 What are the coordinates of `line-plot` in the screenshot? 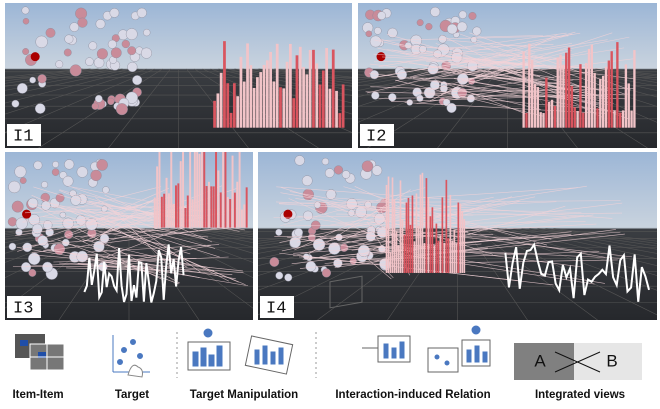 It's located at (134, 273).